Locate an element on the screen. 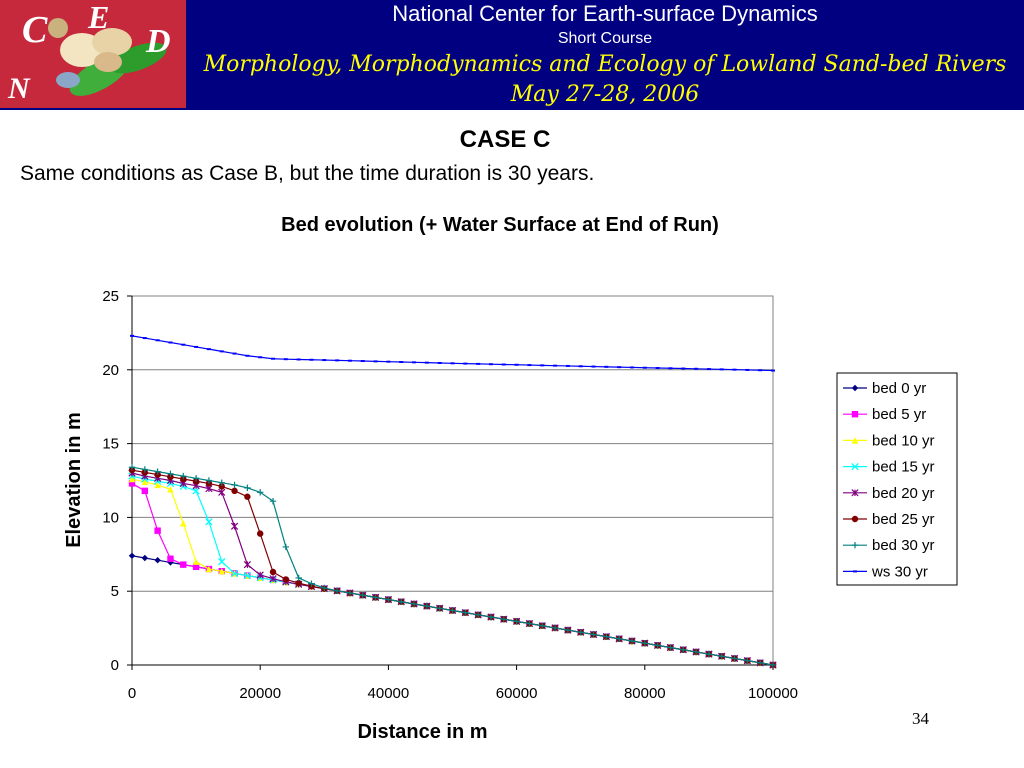 The width and height of the screenshot is (1024, 768). legend-entry: bed 20 yr is located at coordinates (889, 493).